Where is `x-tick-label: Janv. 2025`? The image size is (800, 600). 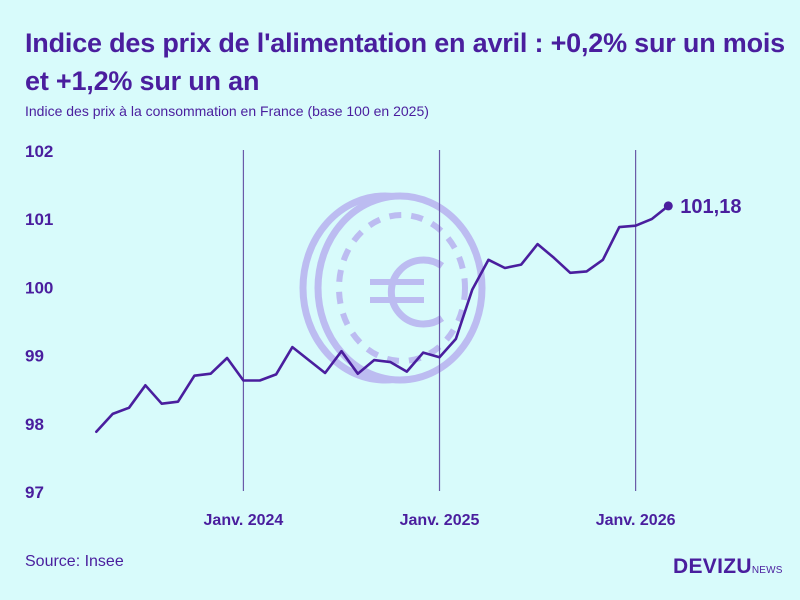 x-tick-label: Janv. 2025 is located at coordinates (440, 520).